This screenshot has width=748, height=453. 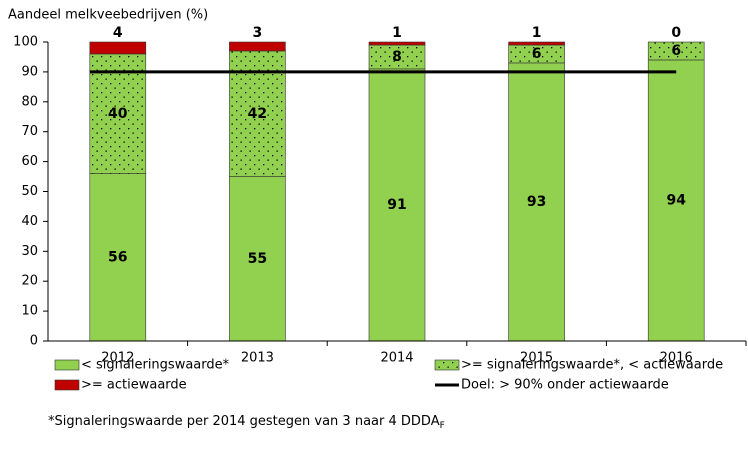 What do you see at coordinates (397, 57) in the screenshot?
I see `data-label: 8` at bounding box center [397, 57].